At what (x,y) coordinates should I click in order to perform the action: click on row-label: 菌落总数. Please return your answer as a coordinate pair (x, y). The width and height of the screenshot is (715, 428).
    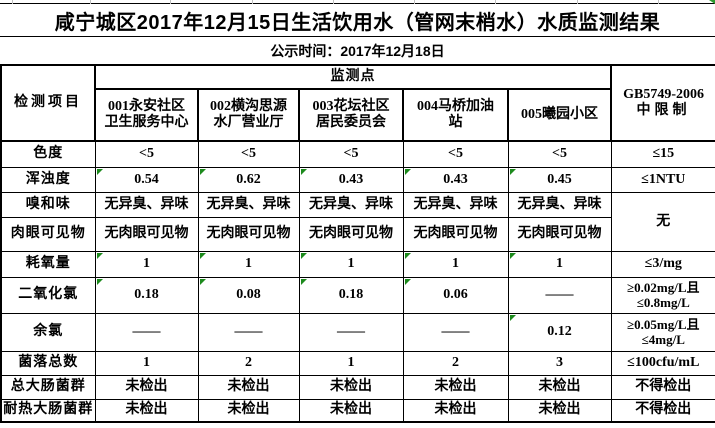
    Looking at the image, I should click on (48, 363).